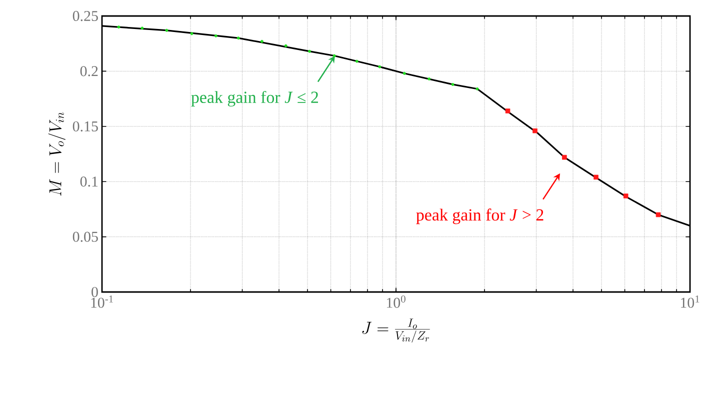  What do you see at coordinates (396, 302) in the screenshot?
I see `x-tick-label: 10$^{0}$` at bounding box center [396, 302].